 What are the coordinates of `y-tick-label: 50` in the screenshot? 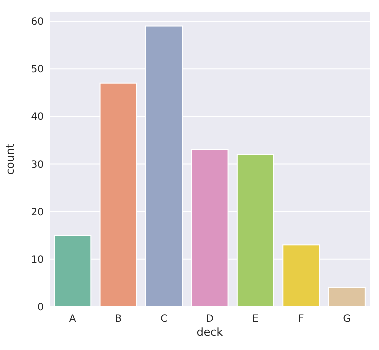 It's located at (37, 70).